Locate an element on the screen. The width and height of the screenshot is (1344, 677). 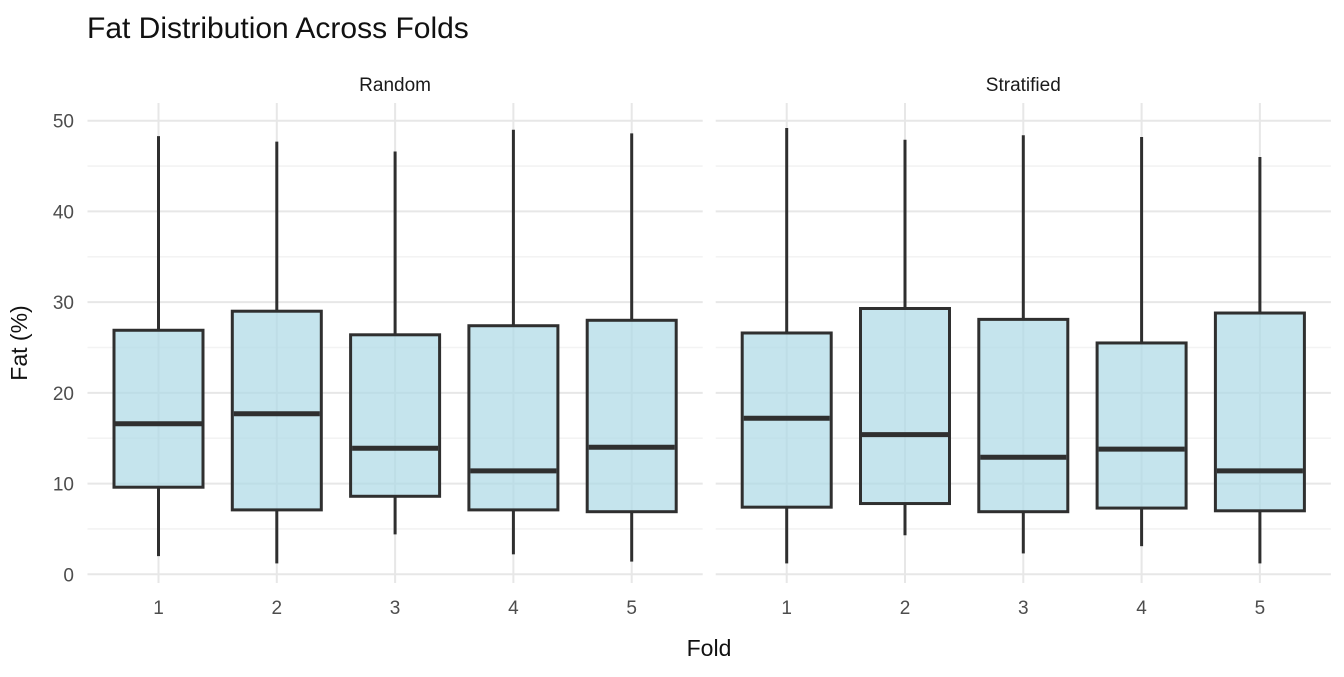
y-tick-label: 50 is located at coordinates (63, 122).